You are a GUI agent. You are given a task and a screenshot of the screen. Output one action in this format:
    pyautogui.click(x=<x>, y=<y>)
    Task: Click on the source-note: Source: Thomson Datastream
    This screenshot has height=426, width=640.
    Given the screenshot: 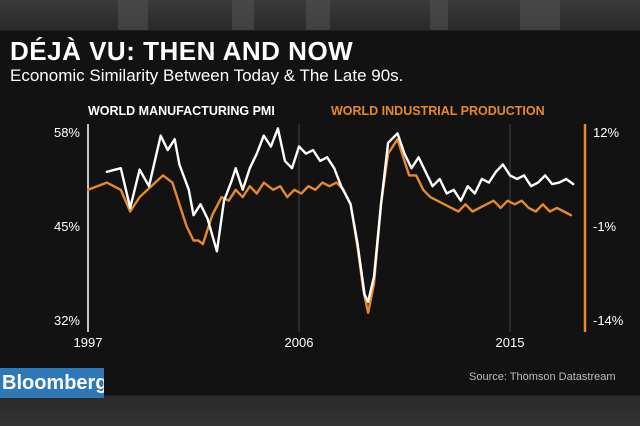 What is the action you would take?
    pyautogui.click(x=542, y=377)
    